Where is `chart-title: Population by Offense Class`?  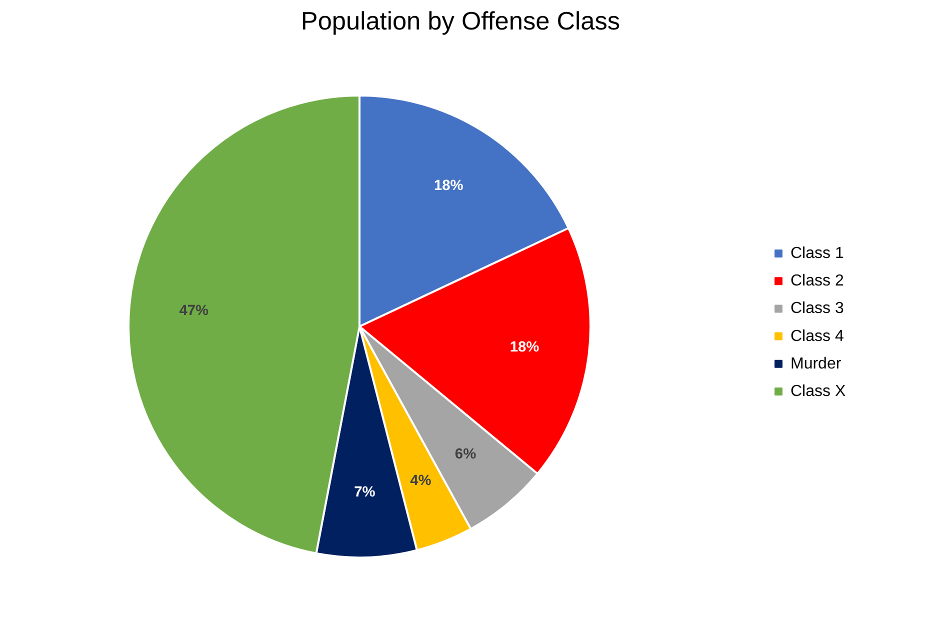 chart-title: Population by Offense Class is located at coordinates (460, 22).